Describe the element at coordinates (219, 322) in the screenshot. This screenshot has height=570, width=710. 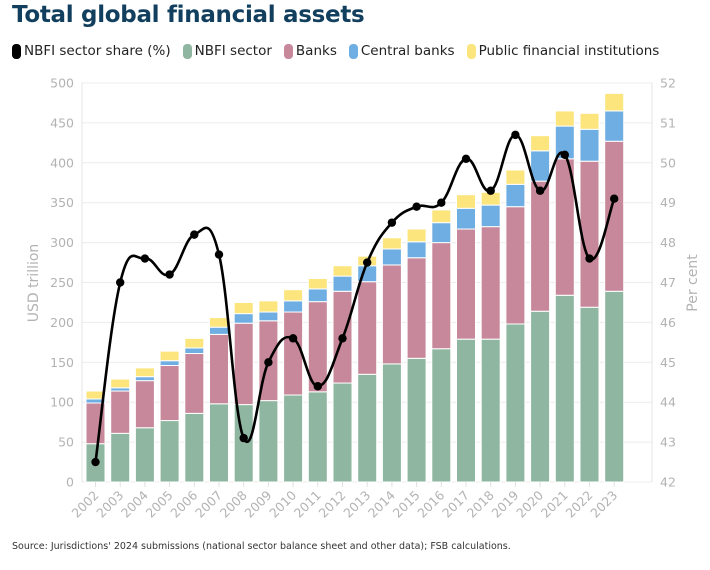
I see `bar-segment-public-financial-institutions-2007` at that location.